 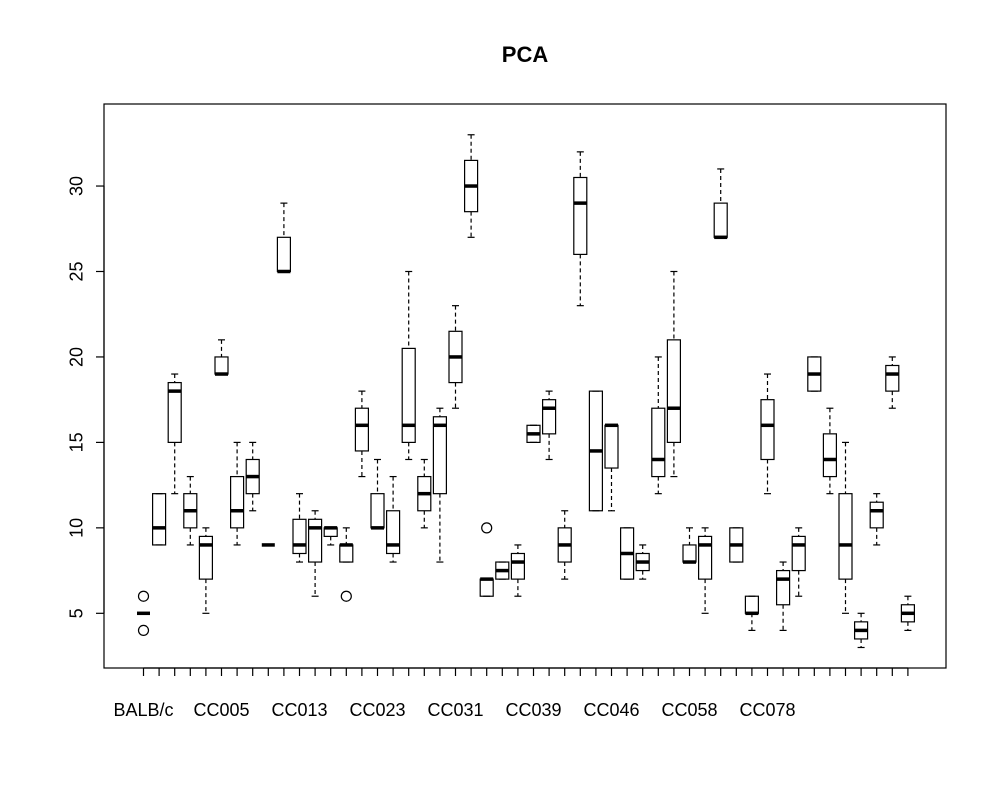 I want to click on x-tick-label: CC005, so click(x=221, y=710).